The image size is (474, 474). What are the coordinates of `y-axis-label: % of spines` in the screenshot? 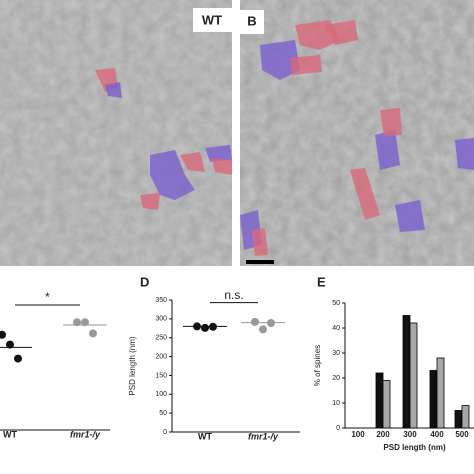 It's located at (317, 365).